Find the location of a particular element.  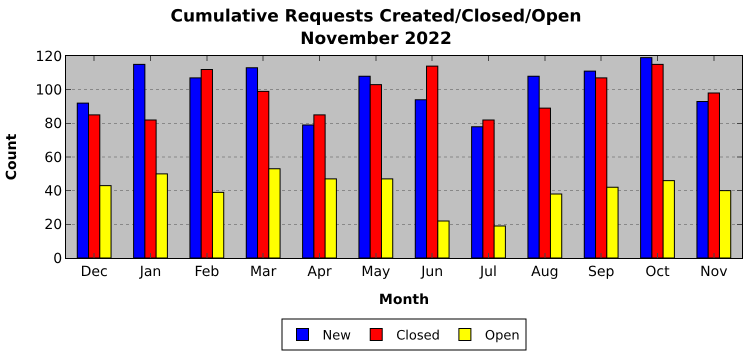

x-tick-label: Dec is located at coordinates (94, 272).